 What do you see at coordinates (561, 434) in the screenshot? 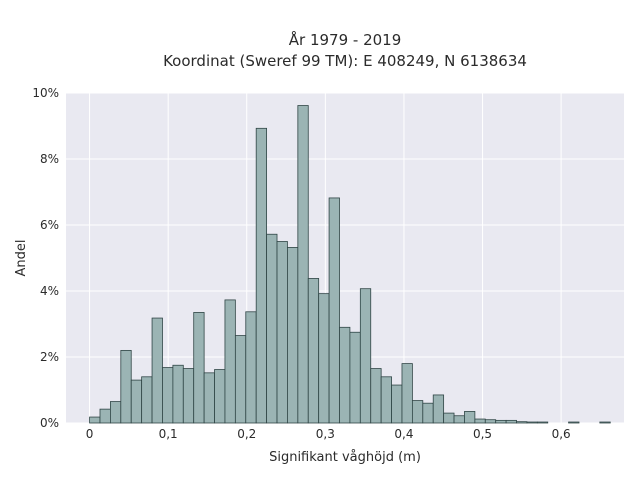
I see `x-tick-label: 0,6` at bounding box center [561, 434].